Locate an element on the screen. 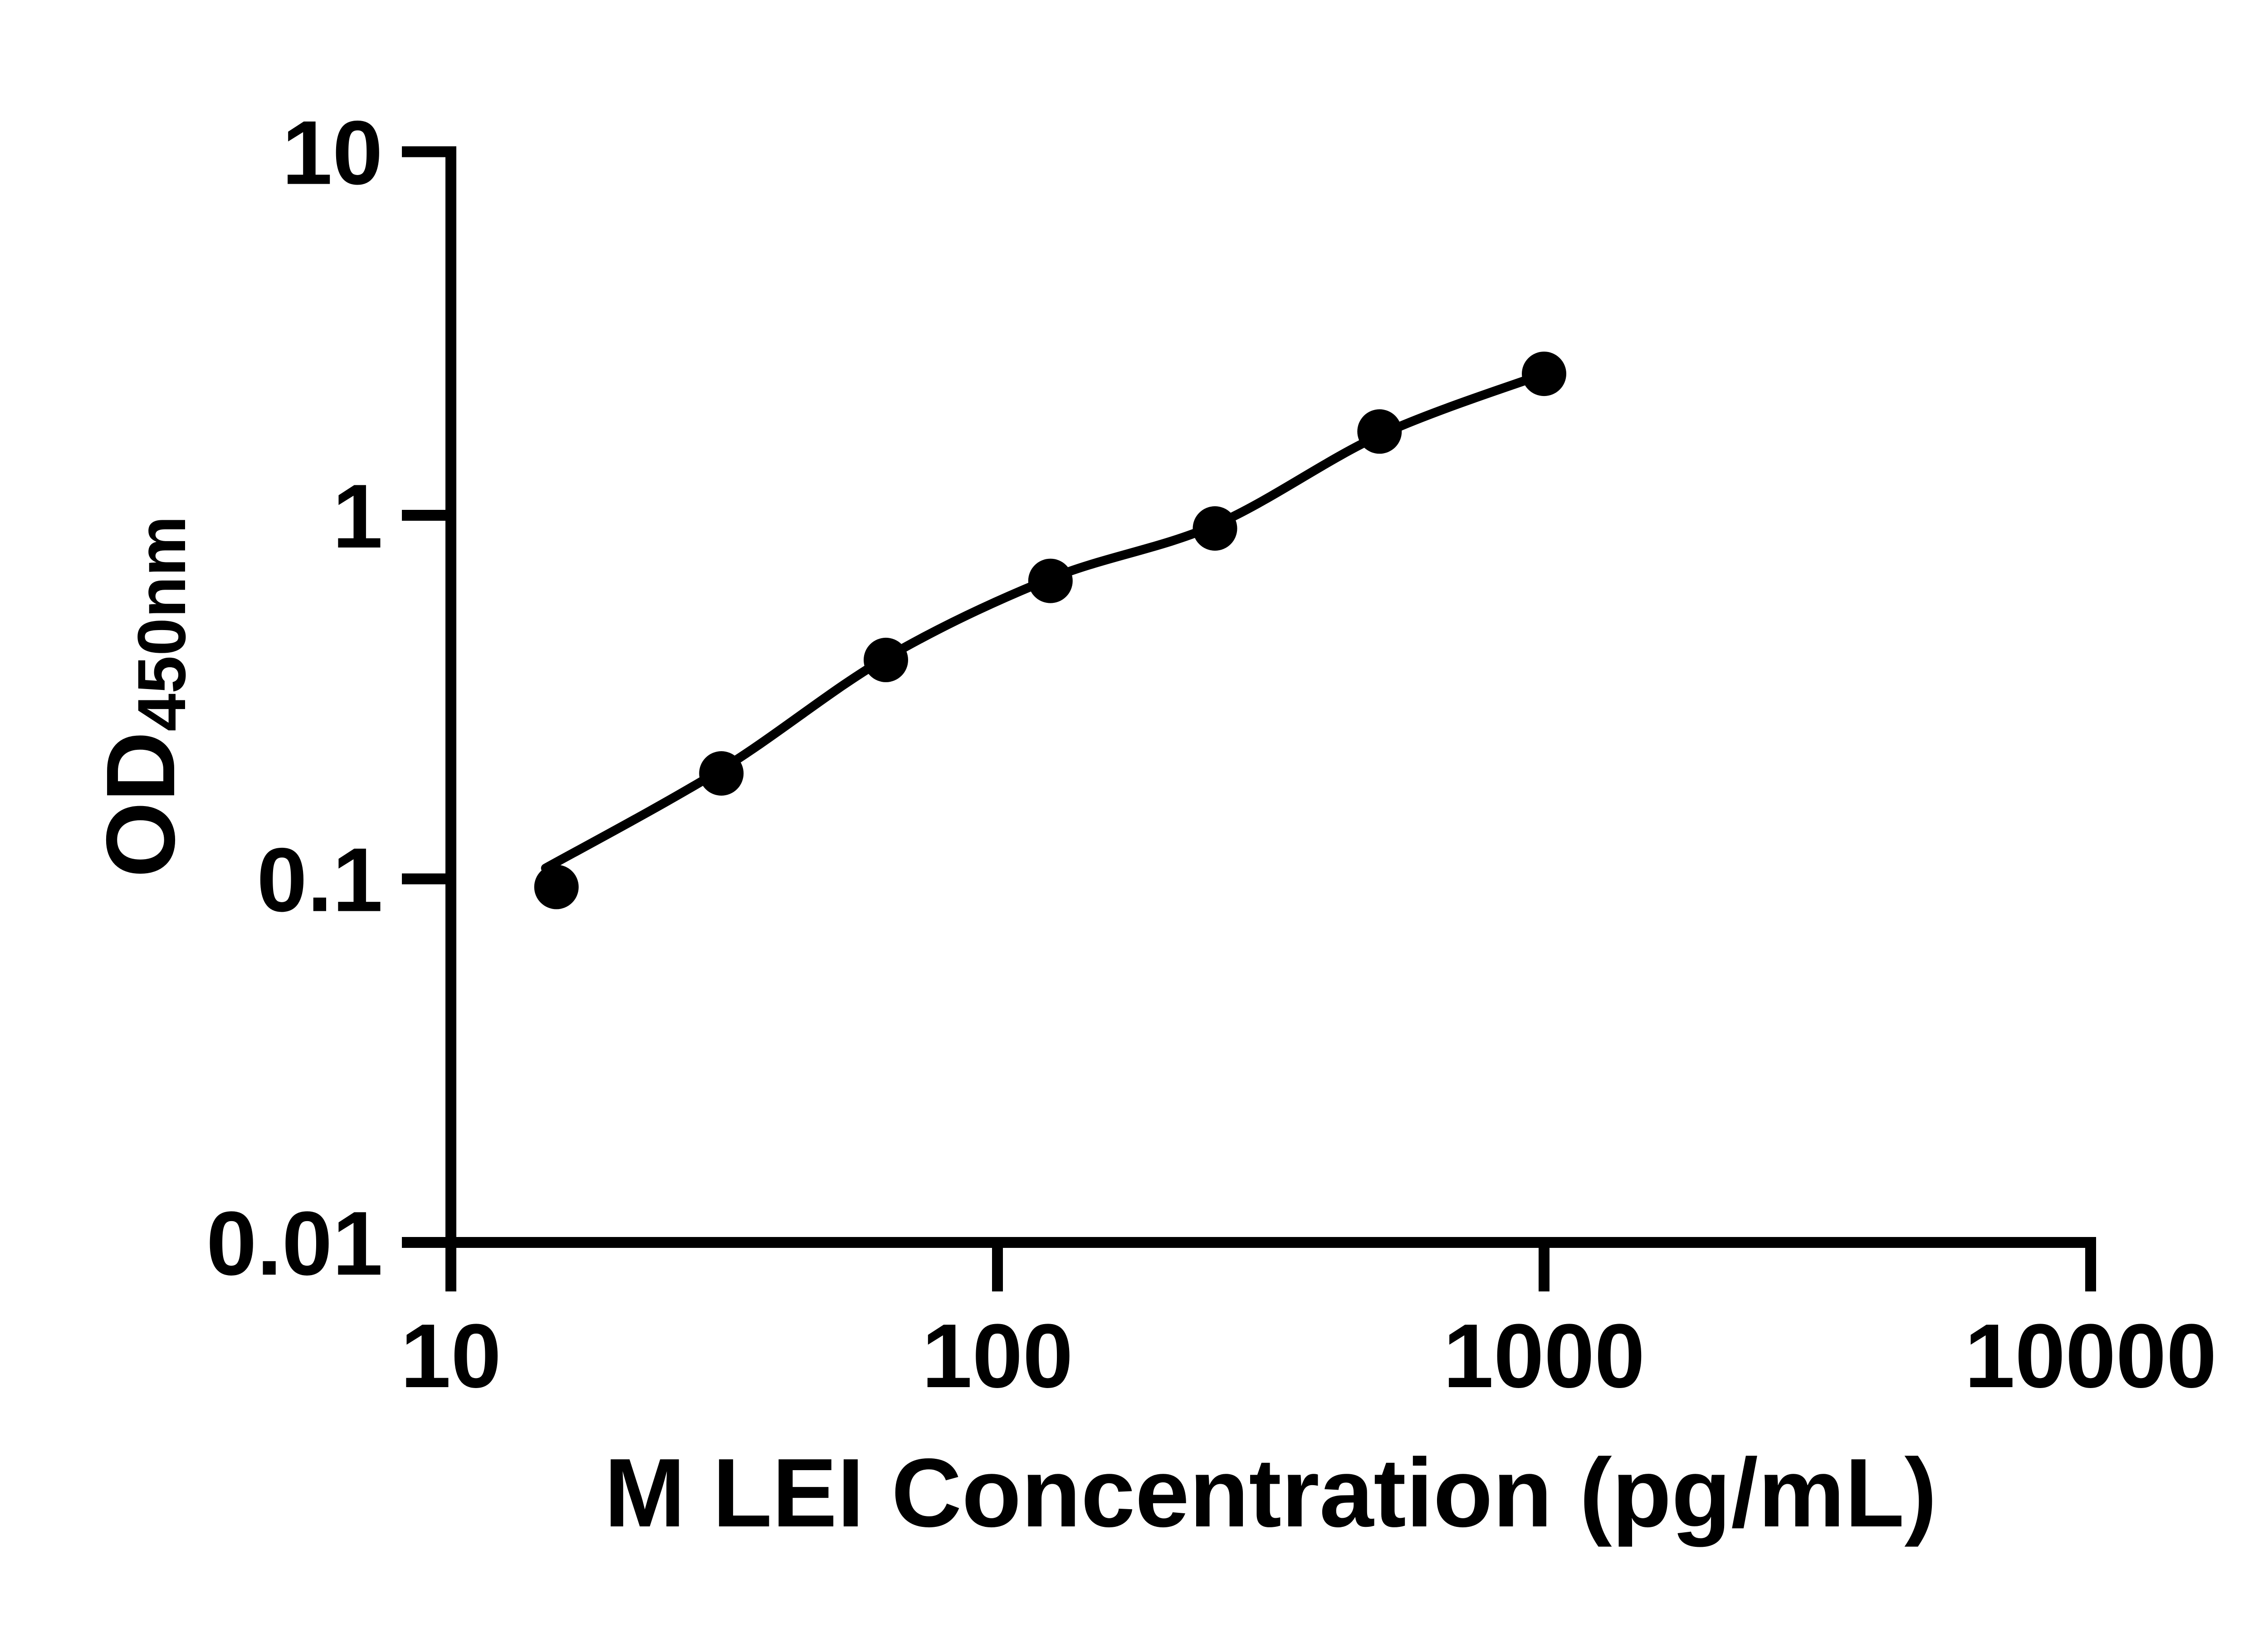 This screenshot has width=2268, height=1633. y-axis-title-main: OD is located at coordinates (140, 804).